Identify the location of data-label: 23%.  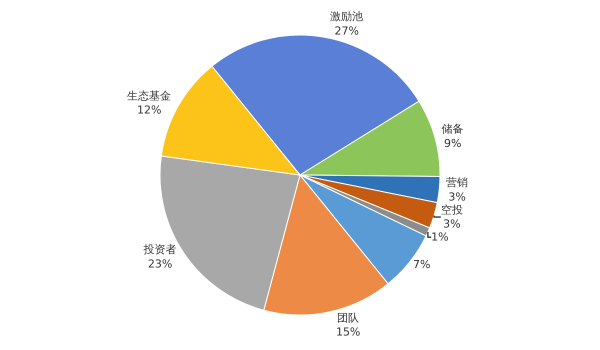
(160, 263).